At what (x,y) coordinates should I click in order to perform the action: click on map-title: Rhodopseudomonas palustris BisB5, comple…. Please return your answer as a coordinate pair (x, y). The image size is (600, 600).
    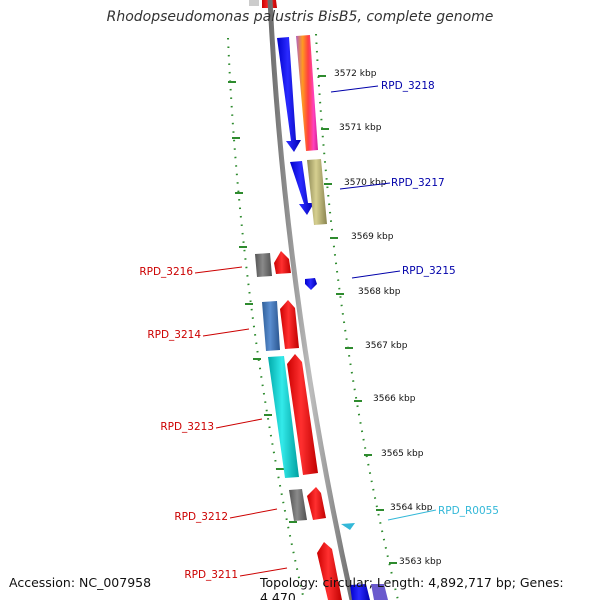
    Looking at the image, I should click on (300, 17).